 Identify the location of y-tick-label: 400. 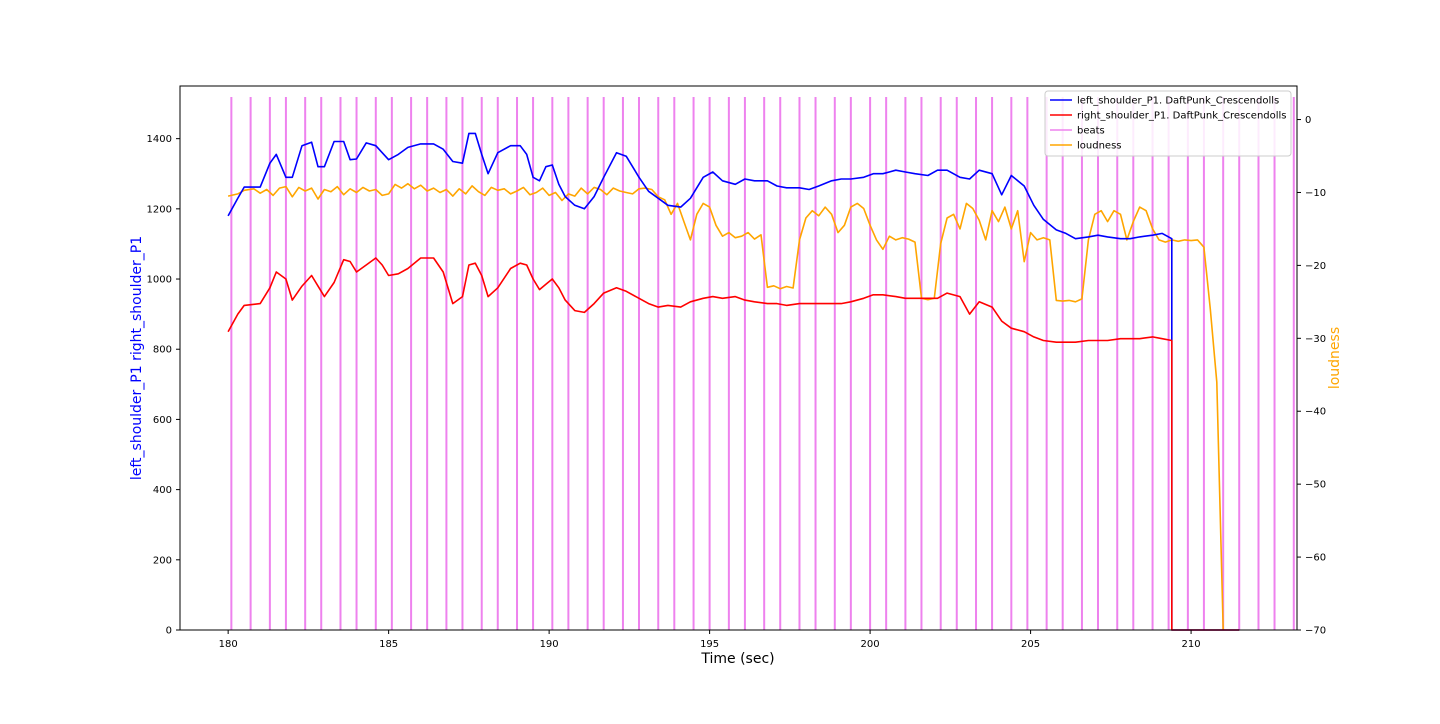
(162, 490).